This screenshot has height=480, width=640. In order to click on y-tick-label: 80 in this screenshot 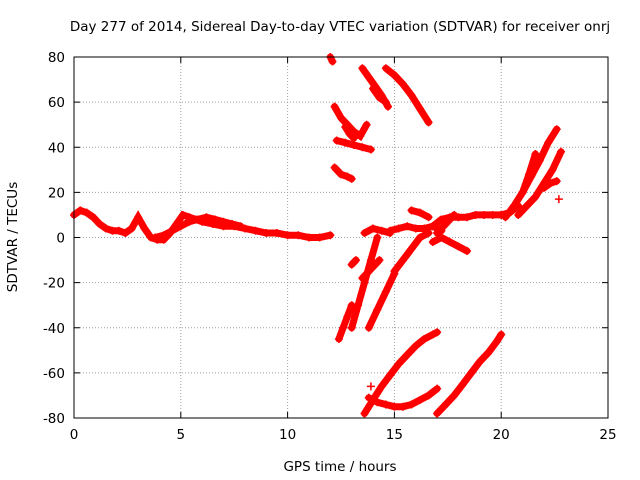, I will do `click(56, 58)`.